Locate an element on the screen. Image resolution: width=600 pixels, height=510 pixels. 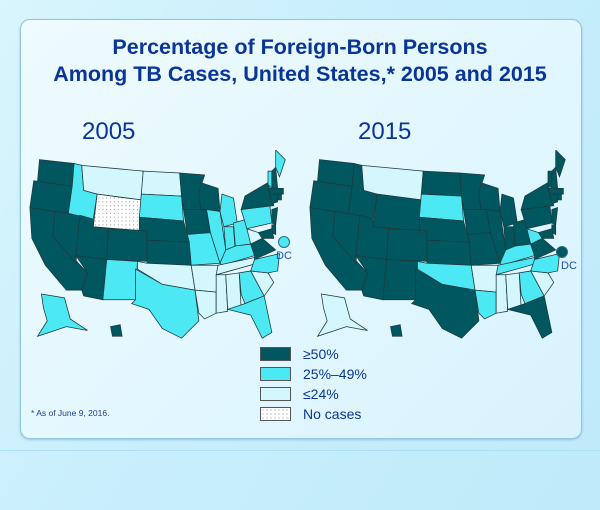
legend: ≥50% 25%–49% ≤24% No cases is located at coordinates (313, 384).